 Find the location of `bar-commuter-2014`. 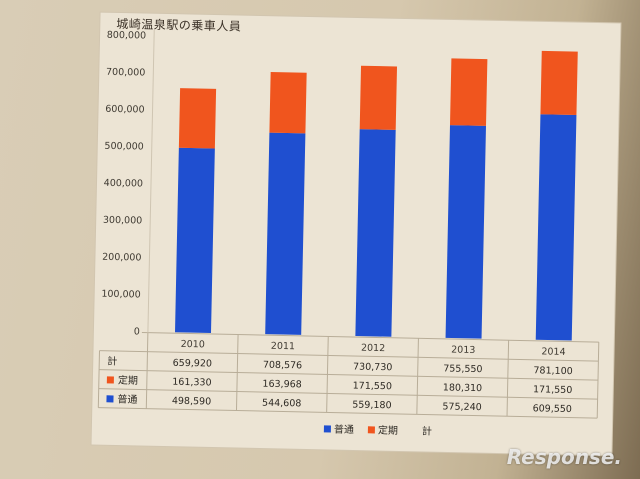

bar-commuter-2014 is located at coordinates (559, 83).